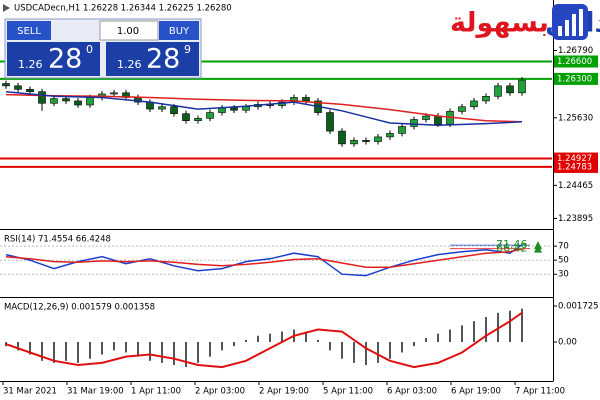 The height and width of the screenshot is (400, 600). Describe the element at coordinates (540, 392) in the screenshot. I see `x-tick-label: 7 Apr 11:00` at that location.